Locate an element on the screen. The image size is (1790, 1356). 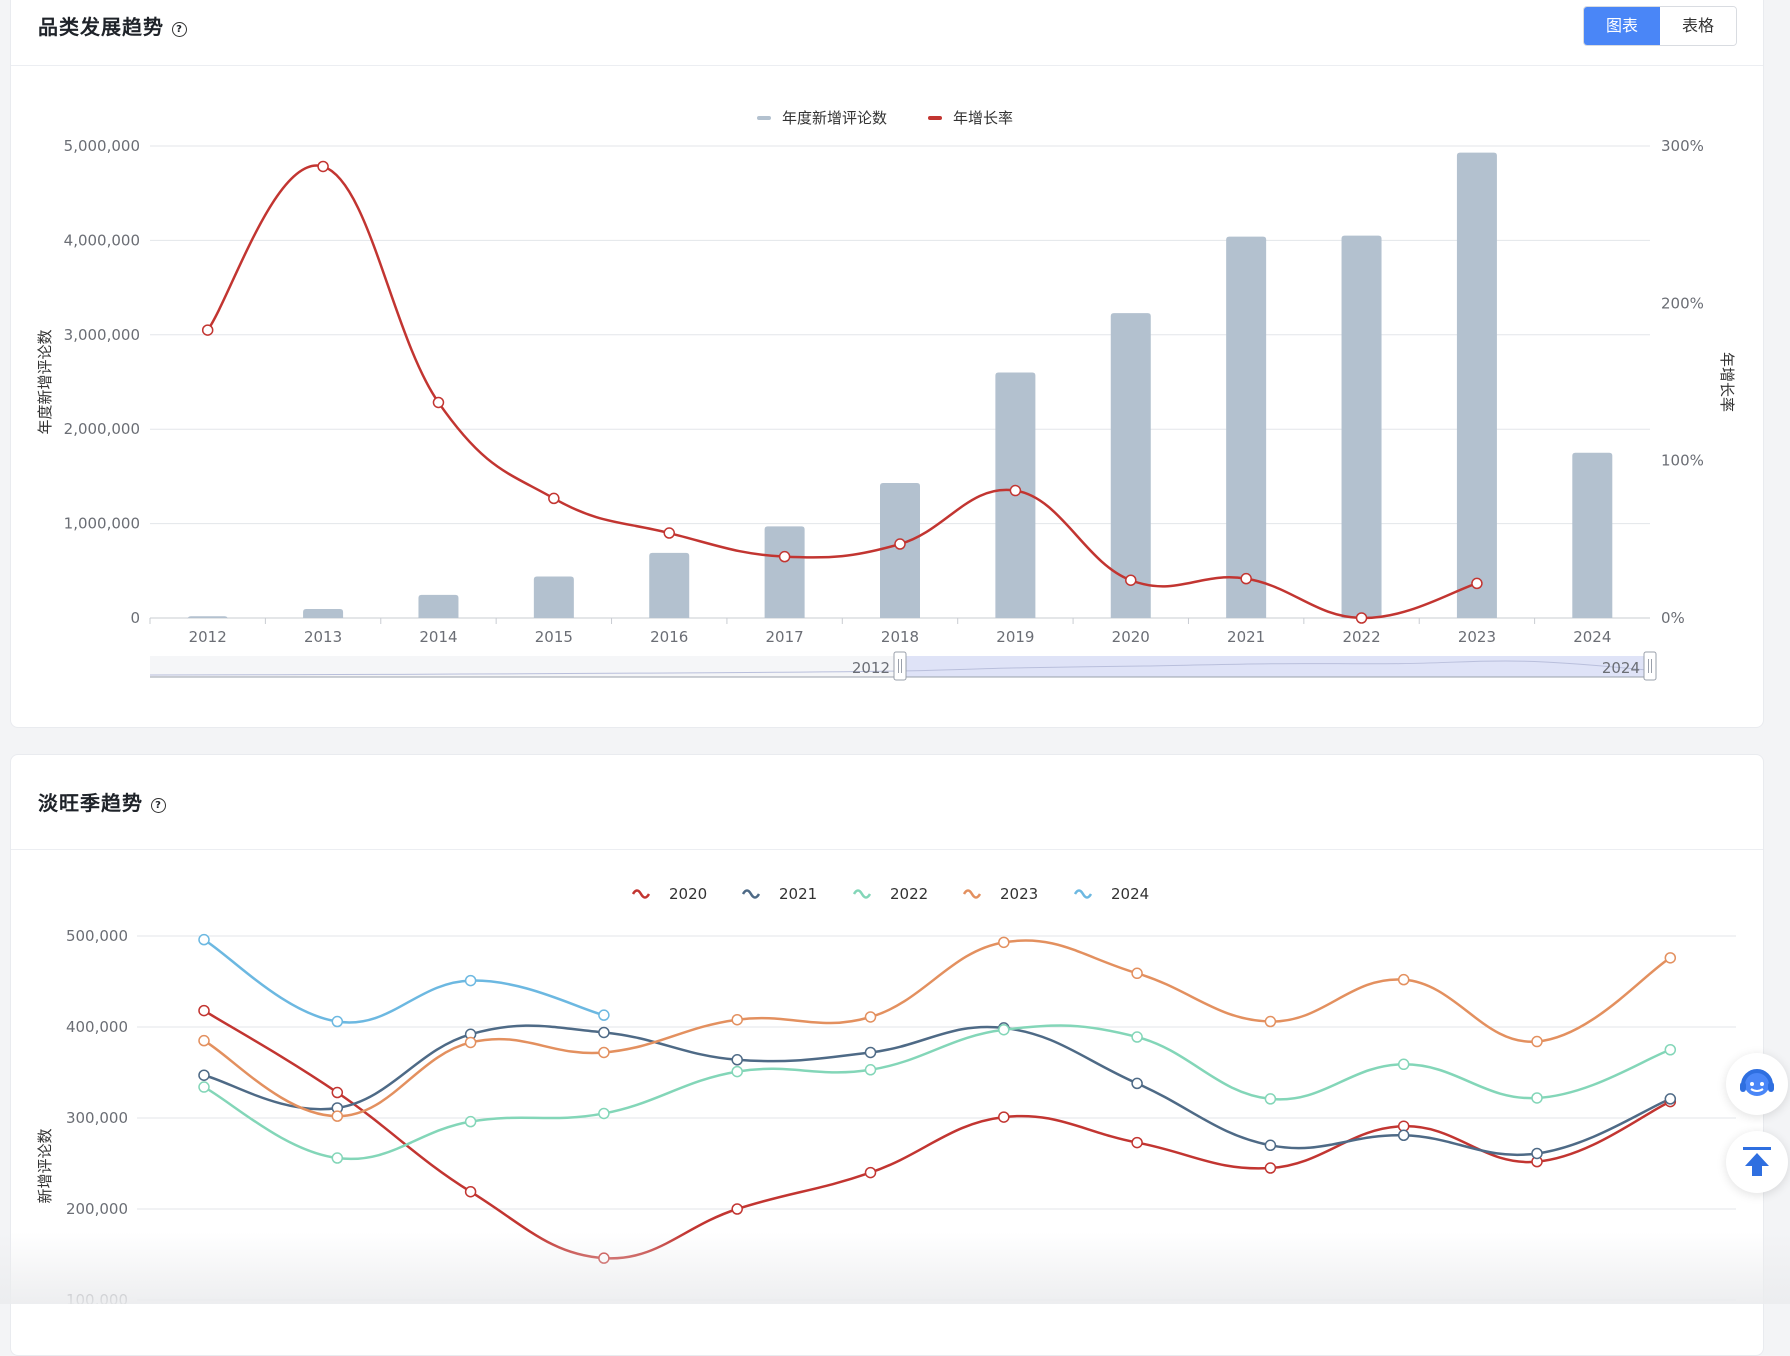
customer-service-icon is located at coordinates (1757, 1084).